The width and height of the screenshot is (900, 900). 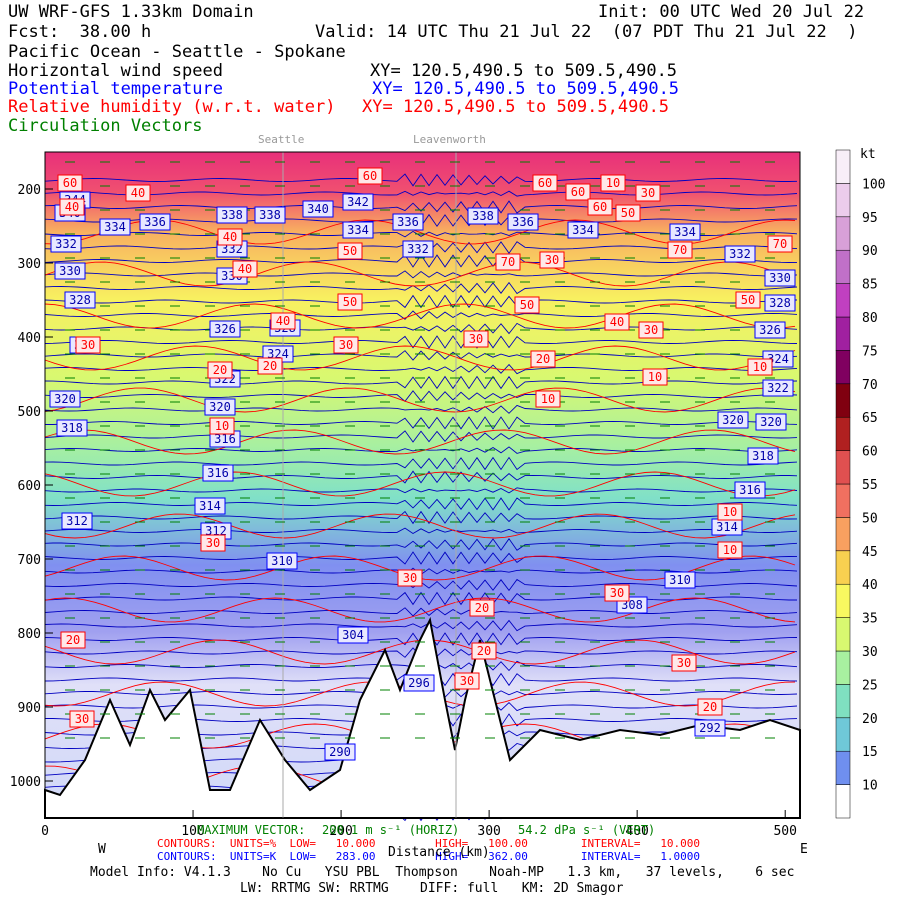 I want to click on rh-label: 60, so click(x=578, y=192).